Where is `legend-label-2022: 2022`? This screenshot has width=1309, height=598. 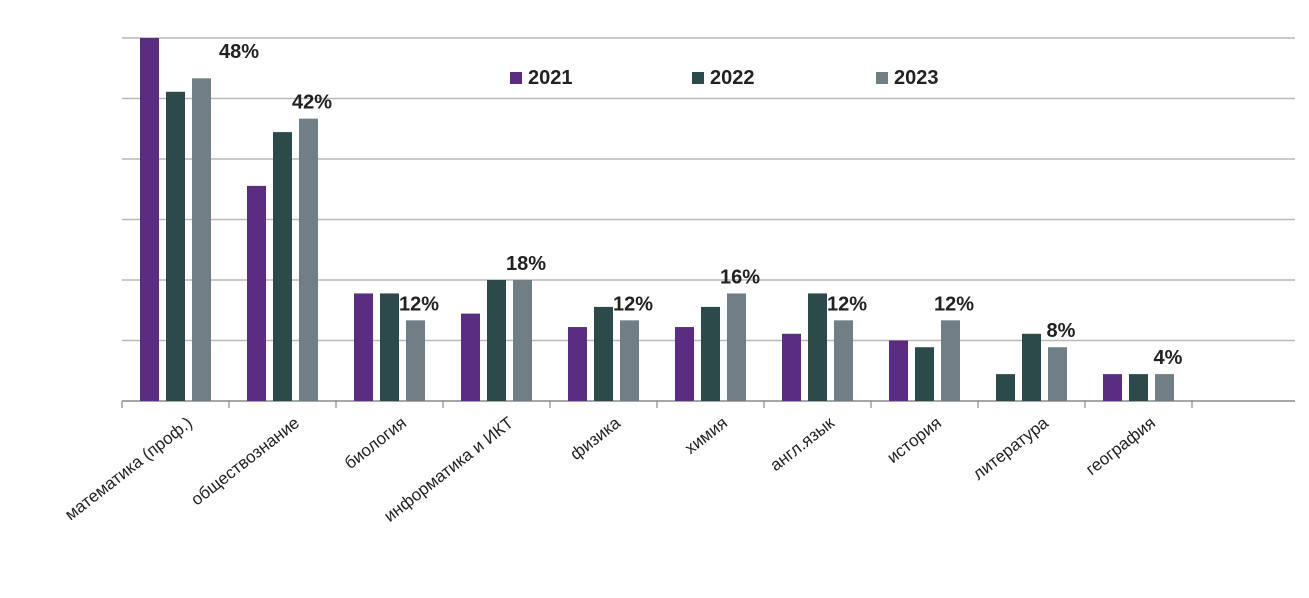 legend-label-2022: 2022 is located at coordinates (732, 78).